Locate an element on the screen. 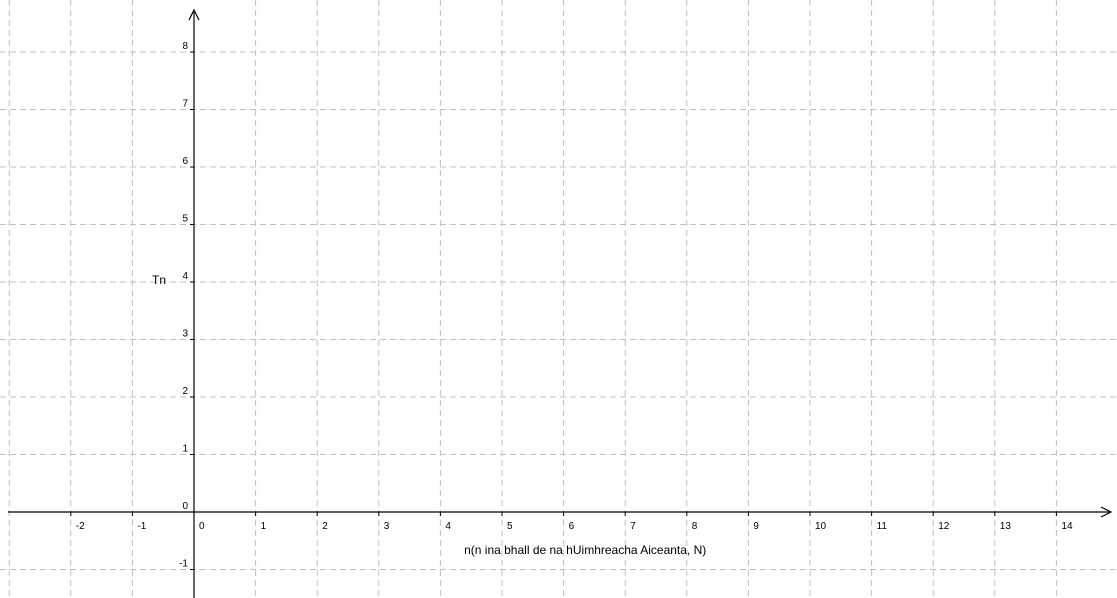 The image size is (1117, 598). x-tick-label: 8 is located at coordinates (695, 526).